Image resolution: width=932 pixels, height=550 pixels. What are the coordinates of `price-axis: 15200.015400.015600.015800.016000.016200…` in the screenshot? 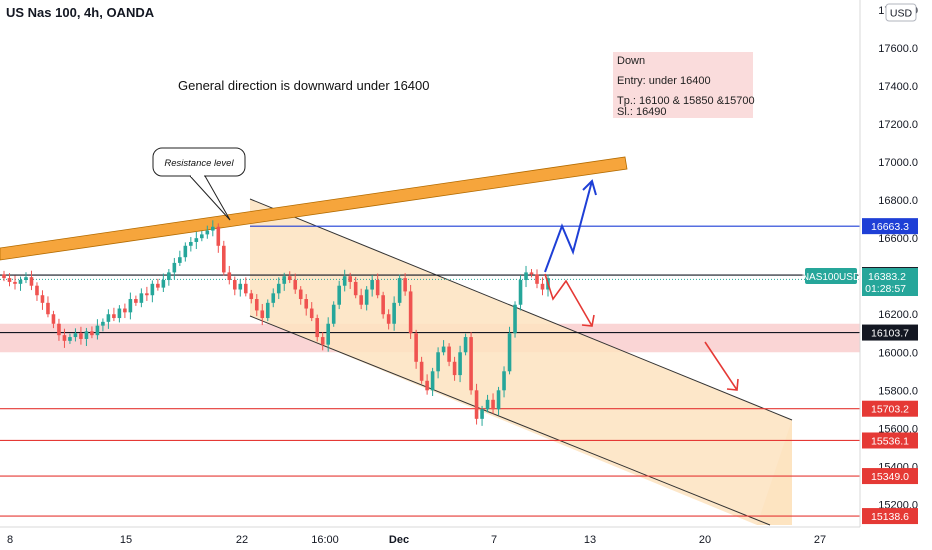 It's located at (895, 263).